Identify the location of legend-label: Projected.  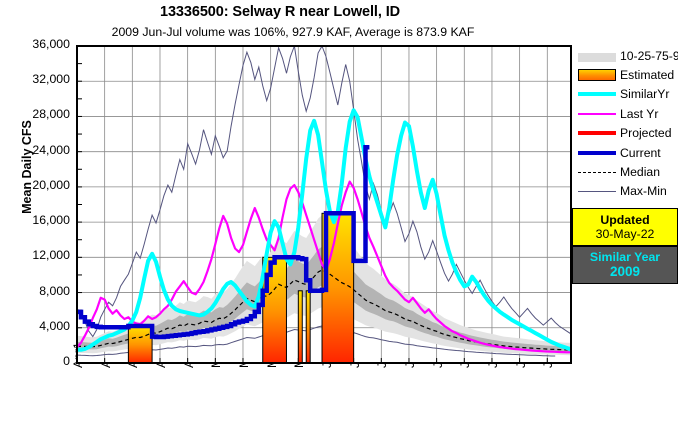
(646, 133).